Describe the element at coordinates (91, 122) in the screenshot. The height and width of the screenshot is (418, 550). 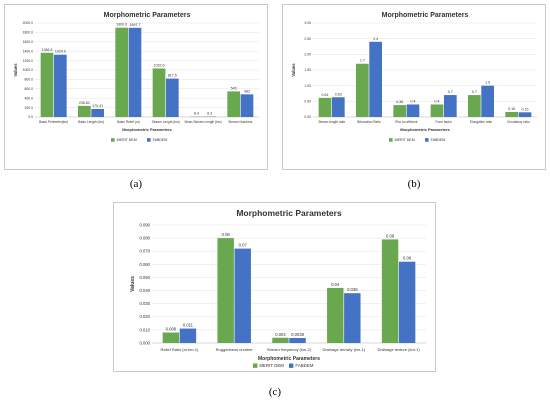
I see `x-tick-label: Basin Length (km)` at that location.